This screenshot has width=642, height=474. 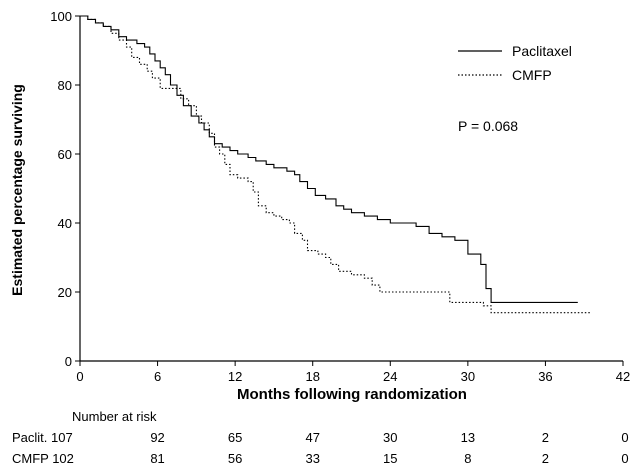 What do you see at coordinates (390, 376) in the screenshot?
I see `x-tick-label: 24` at bounding box center [390, 376].